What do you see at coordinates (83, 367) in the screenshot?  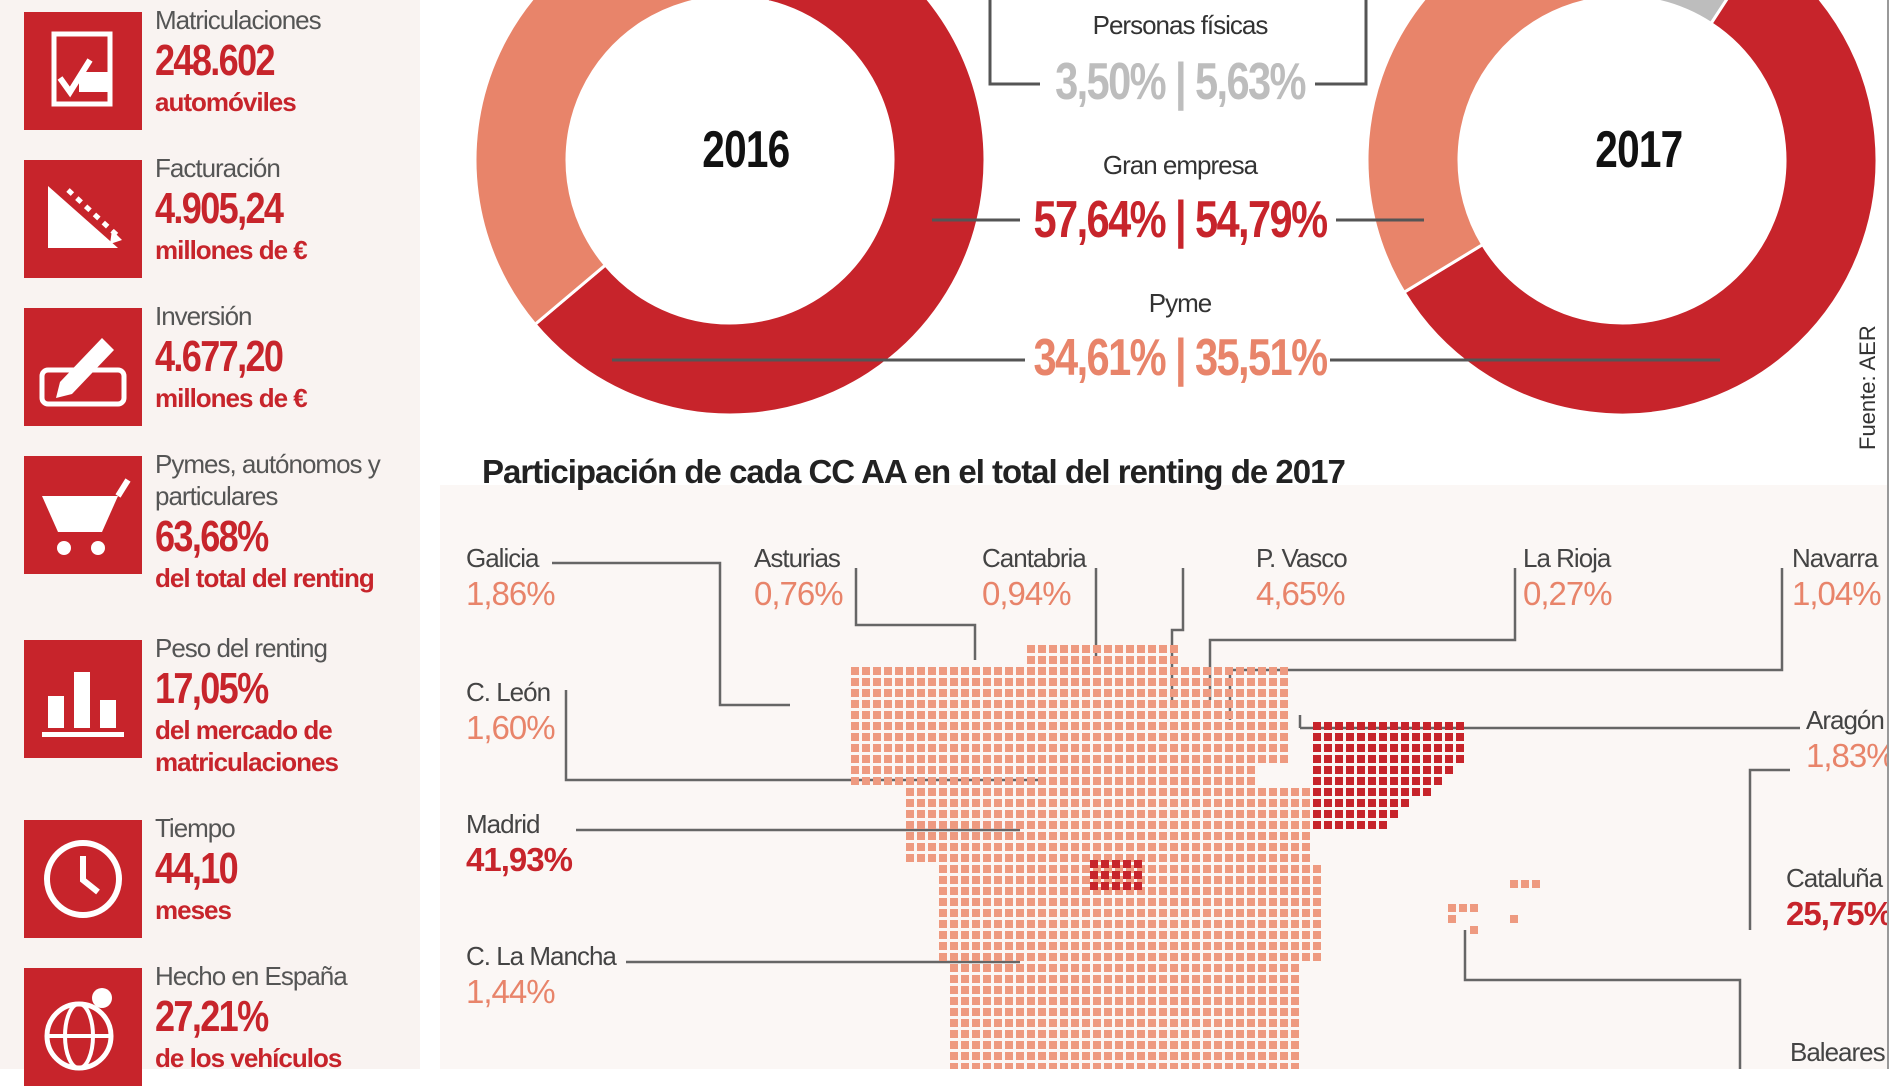 I see `signature-pen-icon` at bounding box center [83, 367].